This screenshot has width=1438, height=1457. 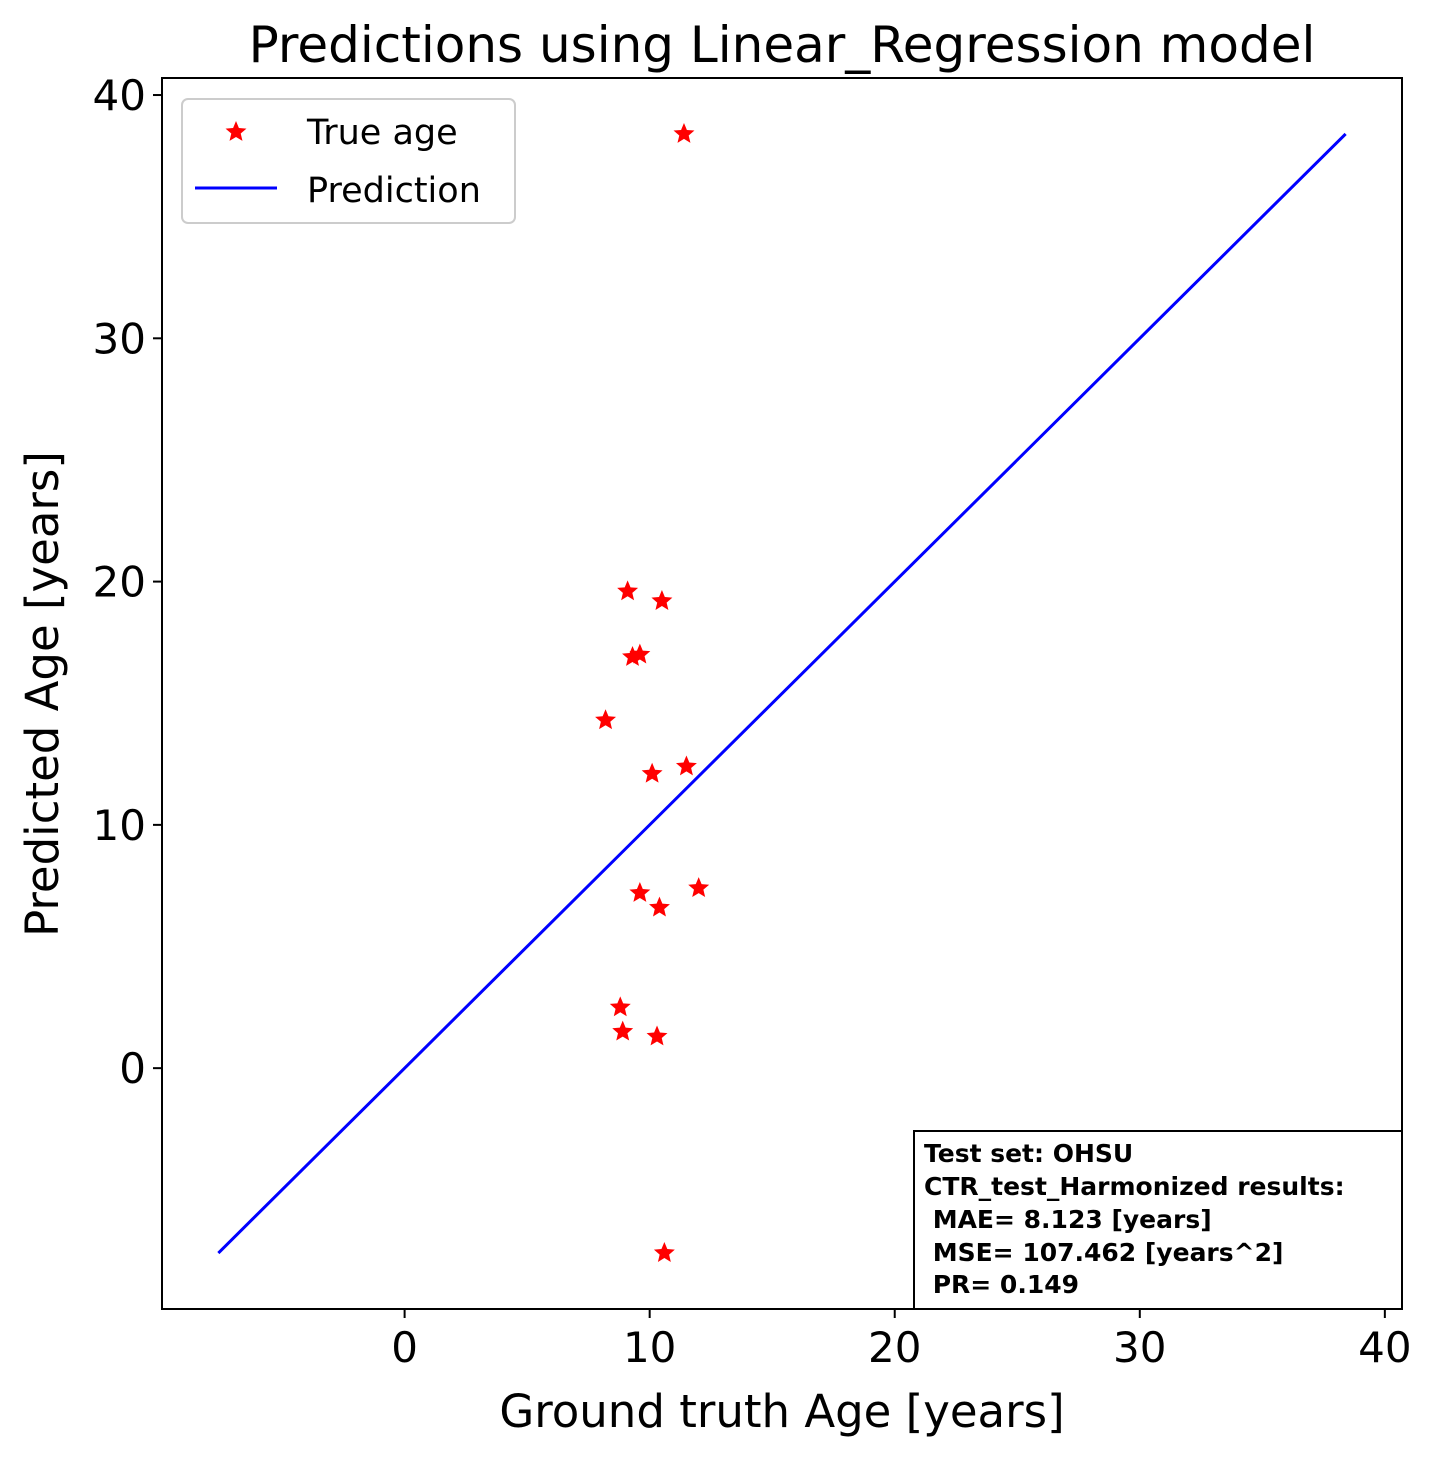 I want to click on metrics-line-pr: PR= 0.149, so click(x=1001, y=1284).